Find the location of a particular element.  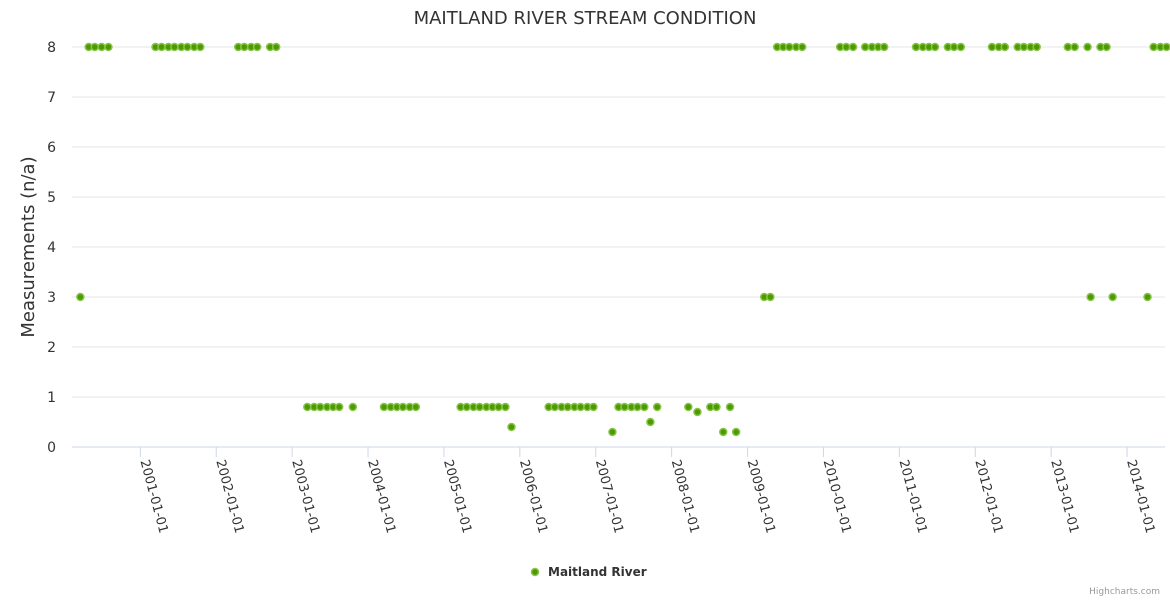

y-tick-label: 3 is located at coordinates (51, 298).